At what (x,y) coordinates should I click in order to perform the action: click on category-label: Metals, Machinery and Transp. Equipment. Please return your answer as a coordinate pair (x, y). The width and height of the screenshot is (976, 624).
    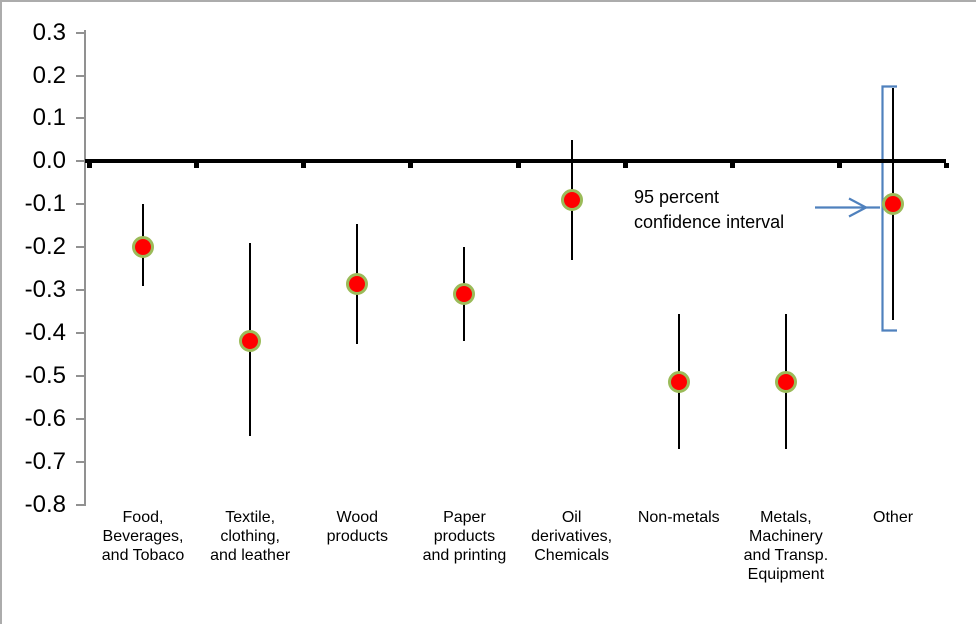
    Looking at the image, I should click on (786, 546).